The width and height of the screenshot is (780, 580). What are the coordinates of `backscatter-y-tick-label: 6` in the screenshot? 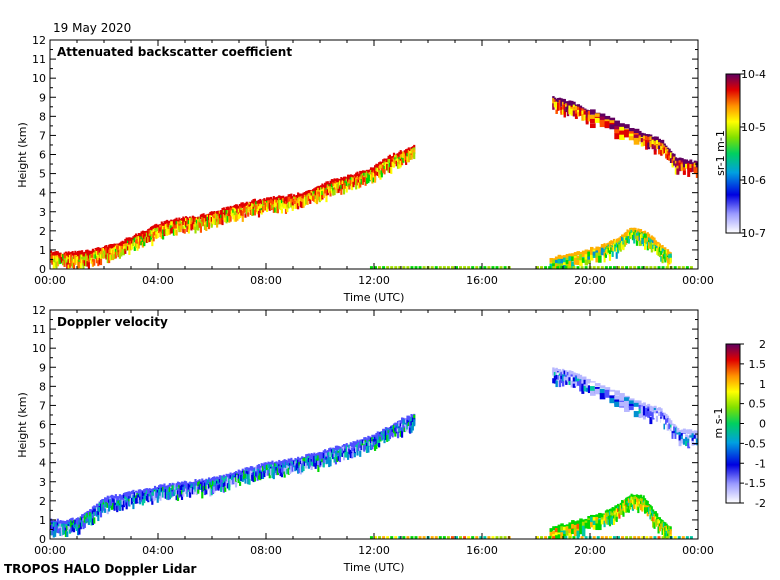 It's located at (42, 155).